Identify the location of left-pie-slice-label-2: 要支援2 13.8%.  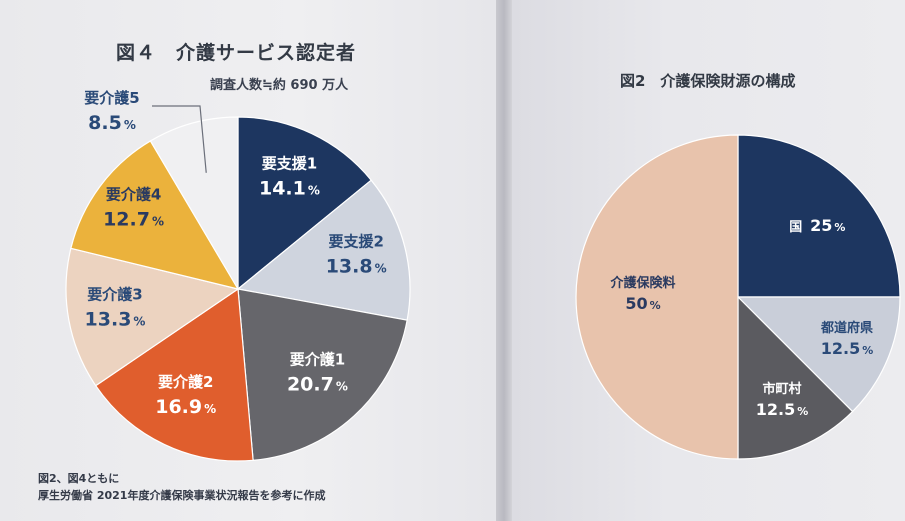
(356, 255).